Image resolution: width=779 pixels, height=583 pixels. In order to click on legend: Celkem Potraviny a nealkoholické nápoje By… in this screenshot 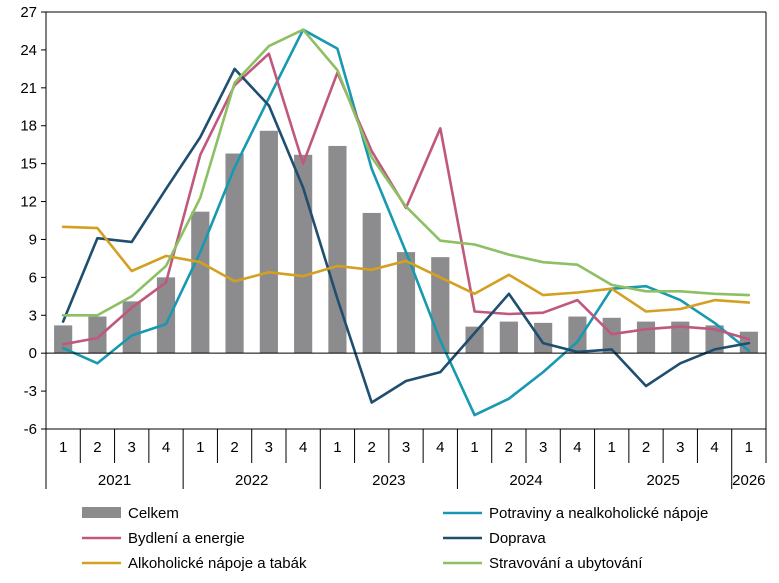, I will do `click(395, 538)`.